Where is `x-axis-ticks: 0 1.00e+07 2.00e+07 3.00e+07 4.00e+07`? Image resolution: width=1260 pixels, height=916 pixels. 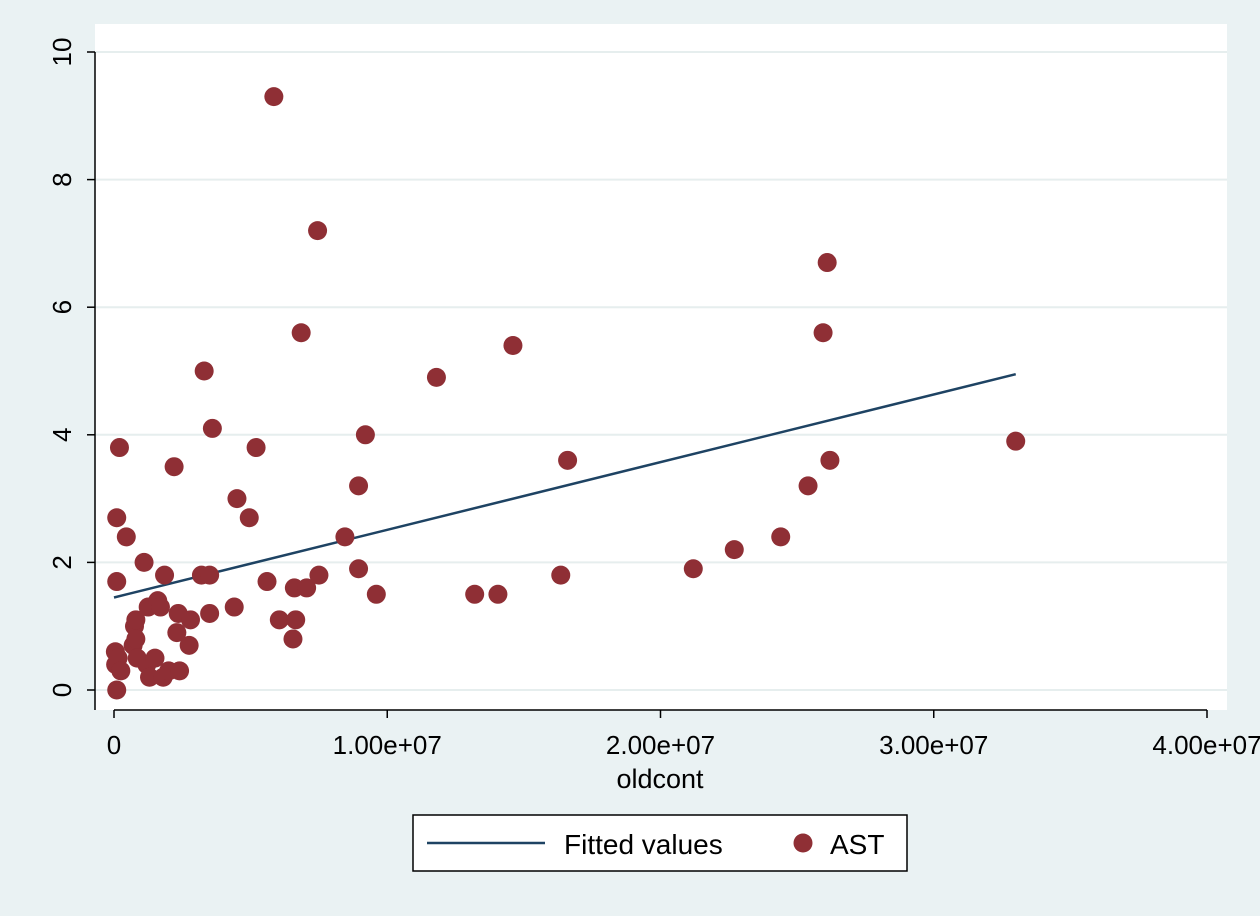 x-axis-ticks: 0 1.00e+07 2.00e+07 3.00e+07 4.00e+07 is located at coordinates (683, 735).